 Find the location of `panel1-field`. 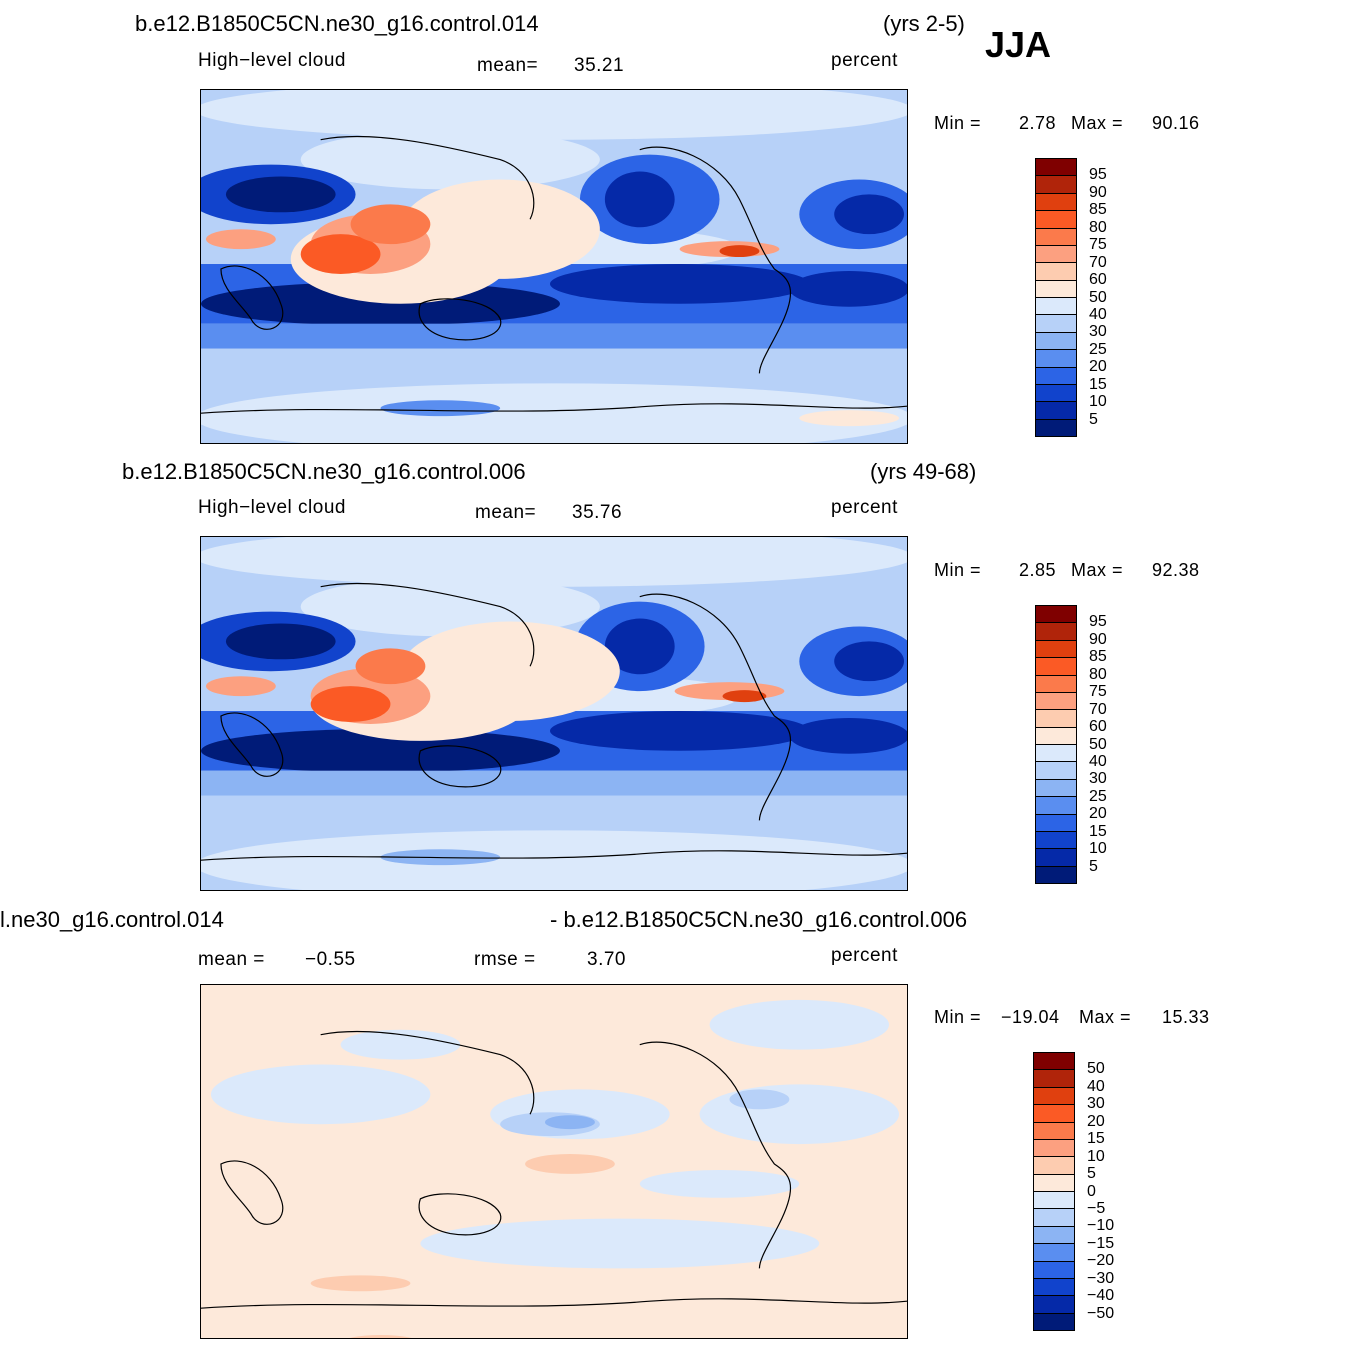

panel1-field is located at coordinates (554, 266).